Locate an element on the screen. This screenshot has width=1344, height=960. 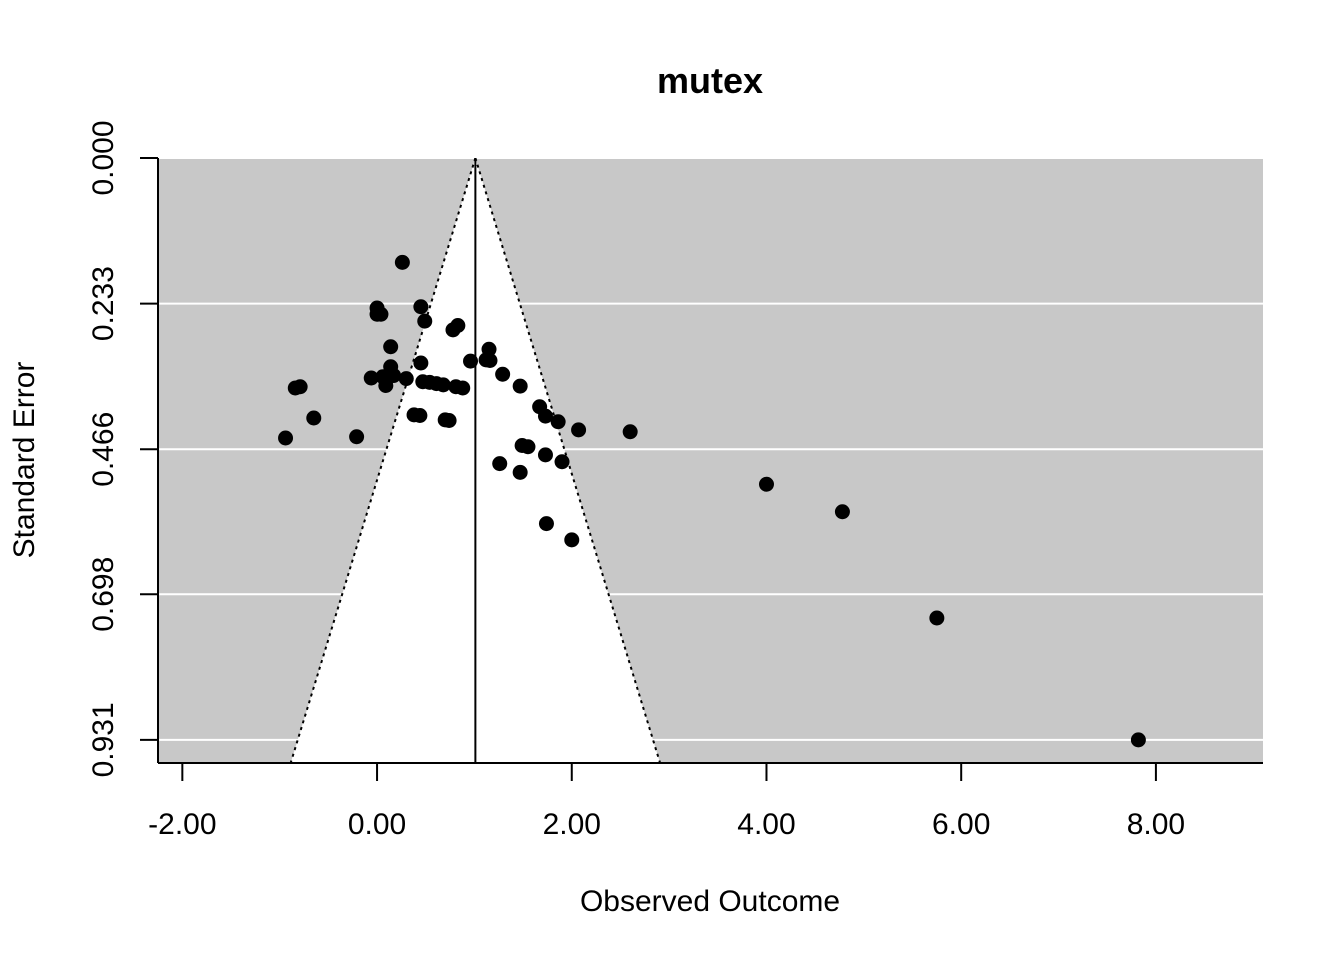
x-tick-label-3: 4.00 is located at coordinates (766, 824).